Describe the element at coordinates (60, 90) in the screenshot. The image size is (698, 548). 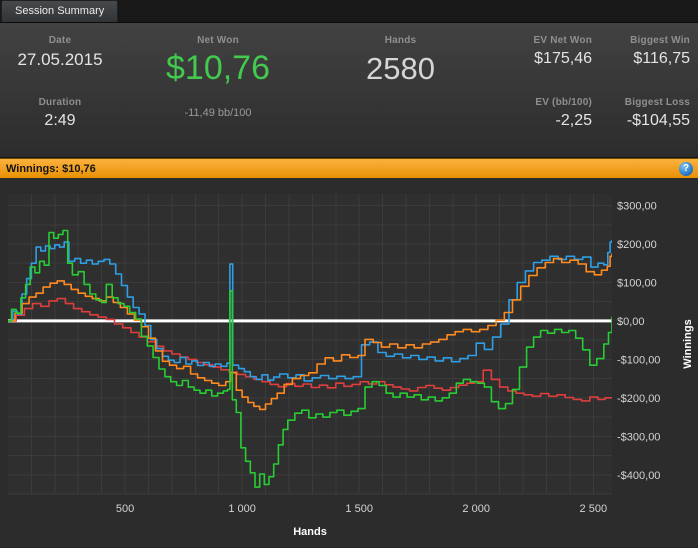
I see `stat-col-date: Date 27.05.2015 Duration 2:49` at that location.